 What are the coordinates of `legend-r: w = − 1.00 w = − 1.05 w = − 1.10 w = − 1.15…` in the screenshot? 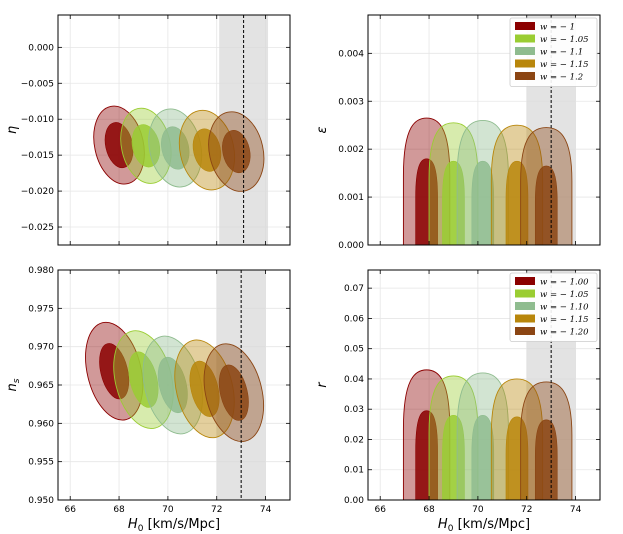 It's located at (553, 307).